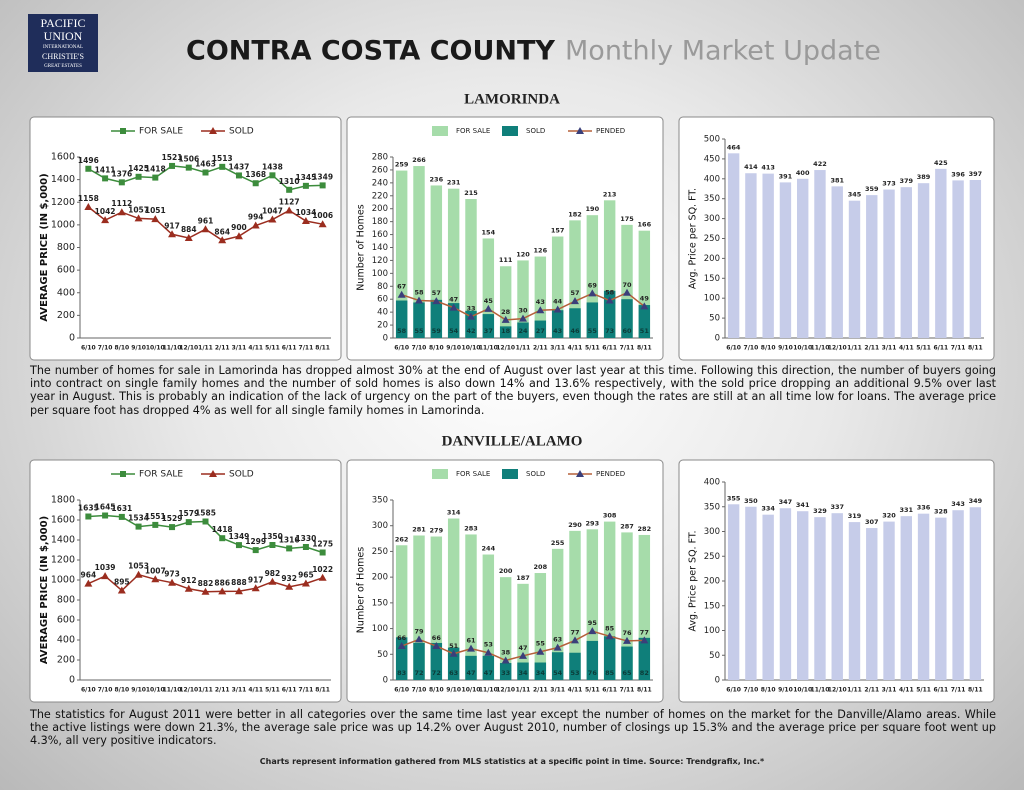 The image size is (1024, 790). I want to click on legend-swatch, so click(440, 474).